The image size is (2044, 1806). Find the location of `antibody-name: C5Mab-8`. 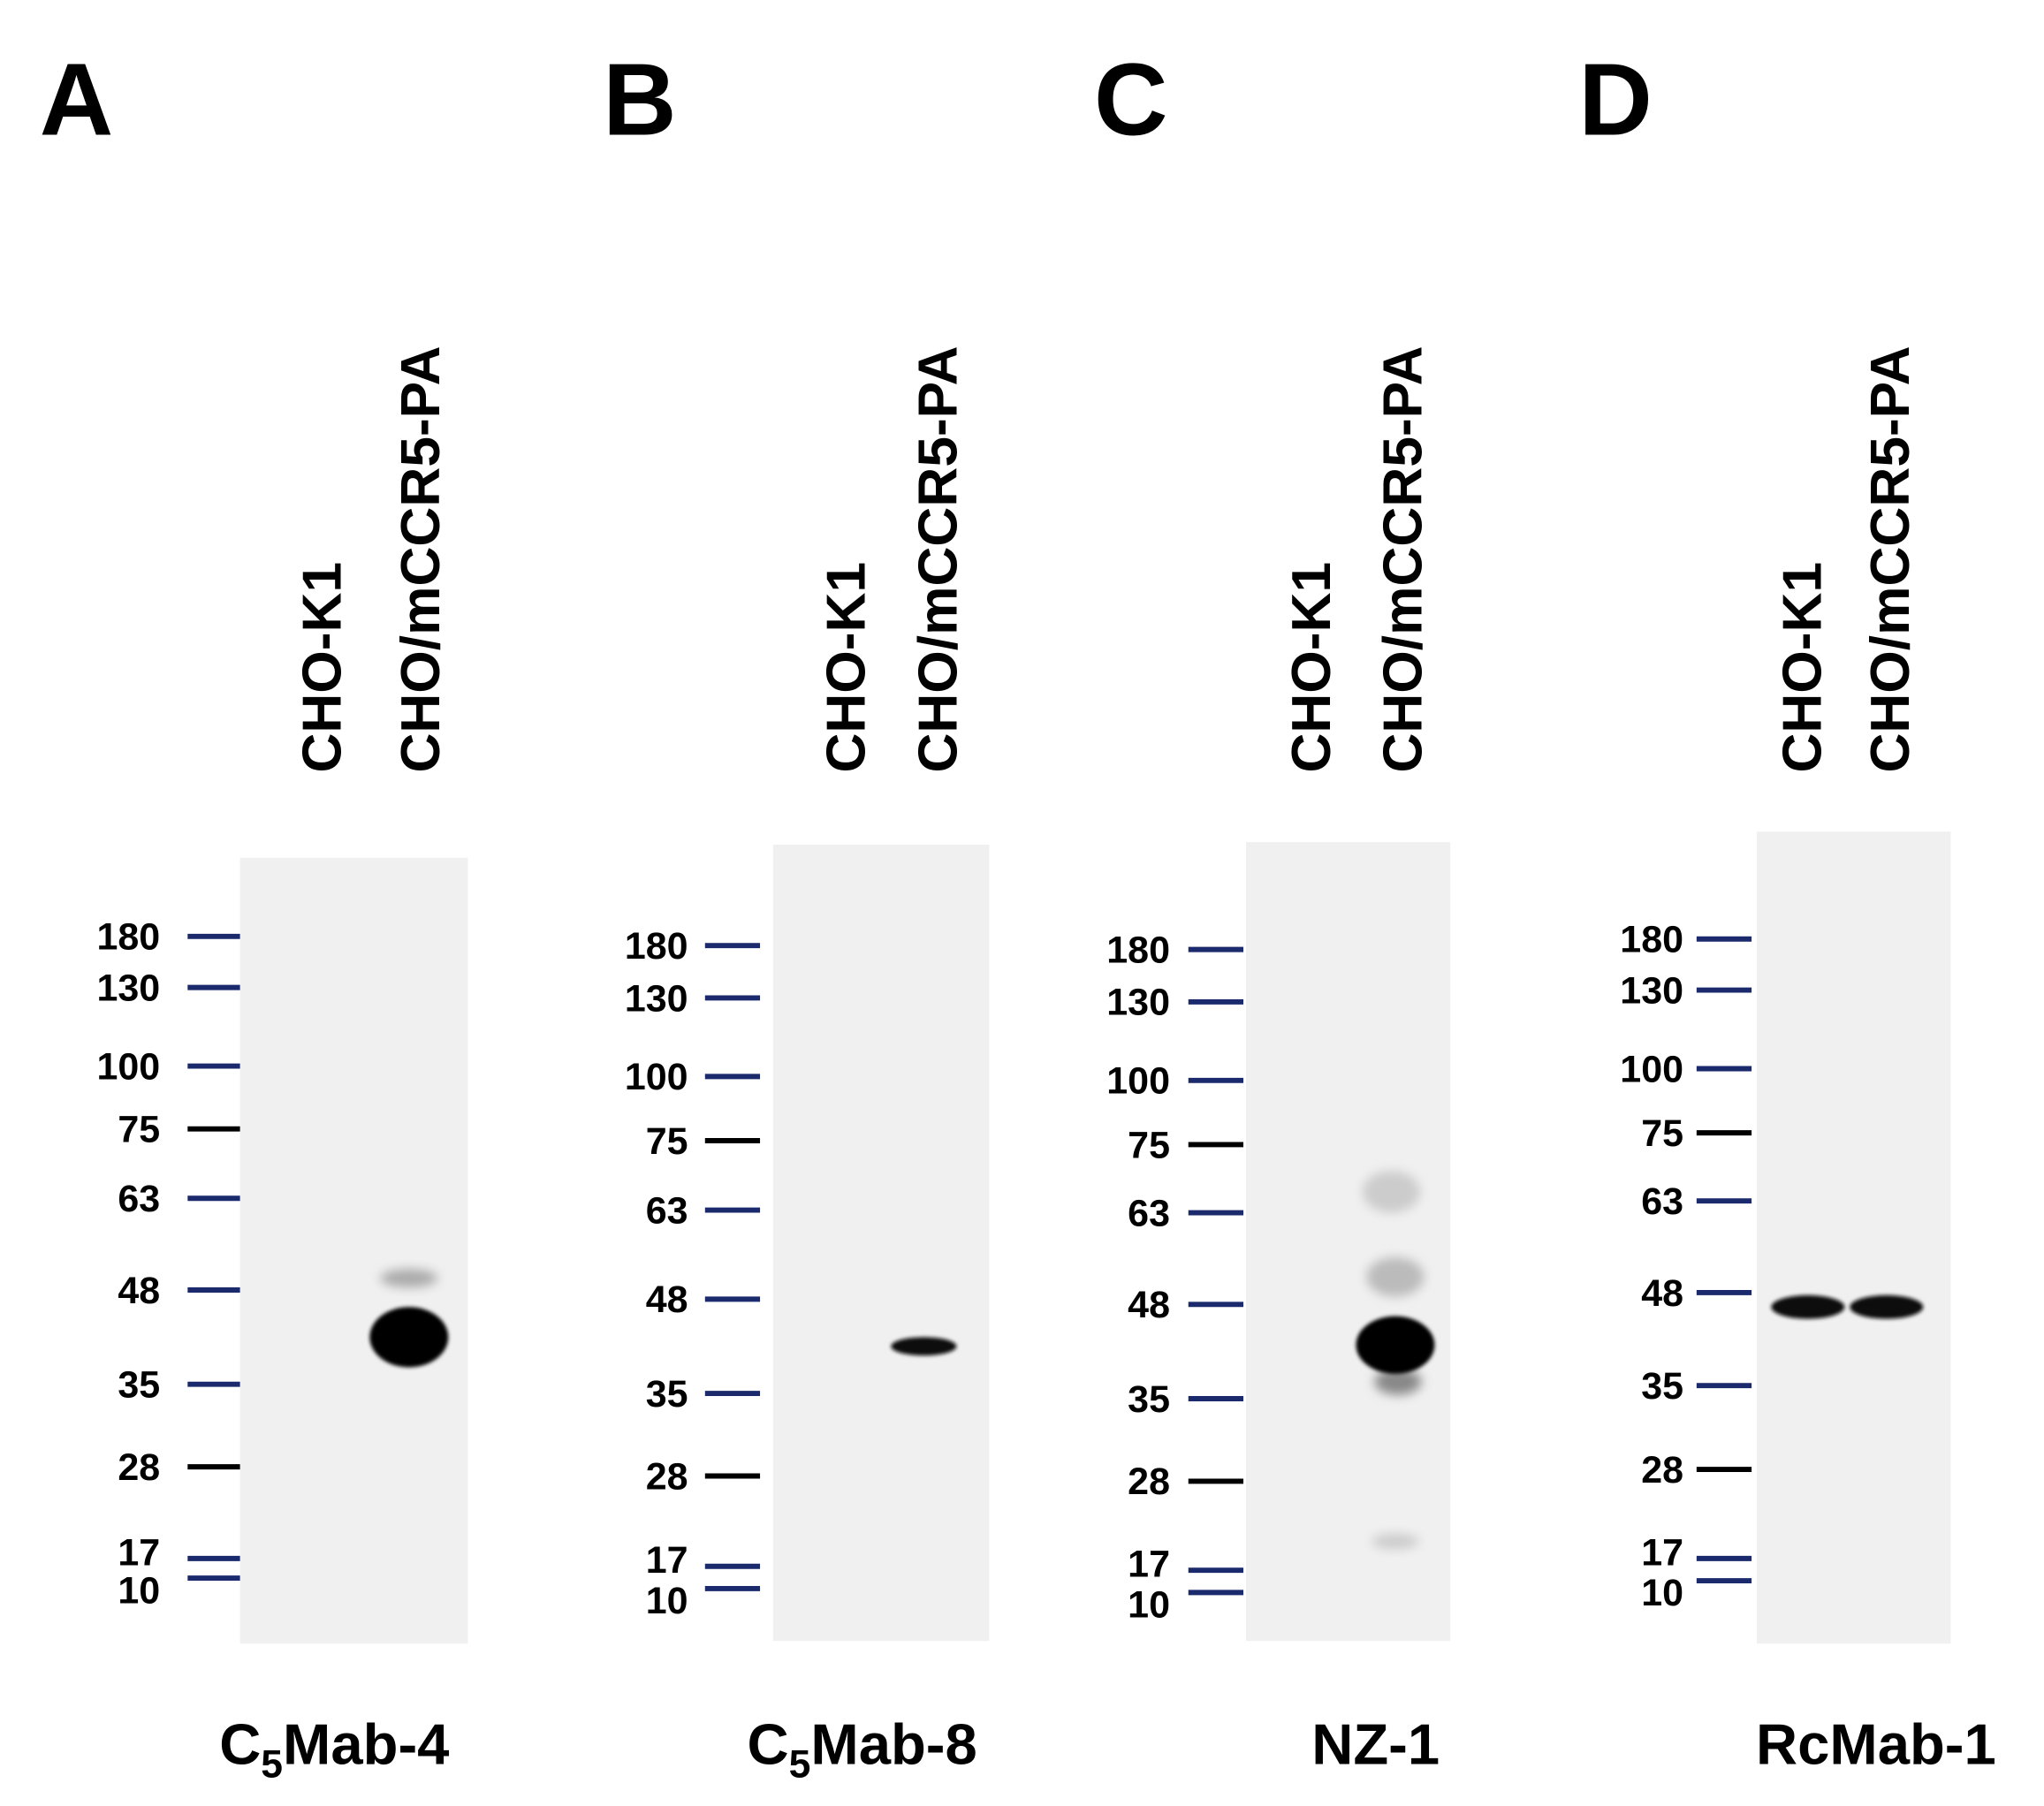

antibody-name: C5Mab-8 is located at coordinates (862, 1749).